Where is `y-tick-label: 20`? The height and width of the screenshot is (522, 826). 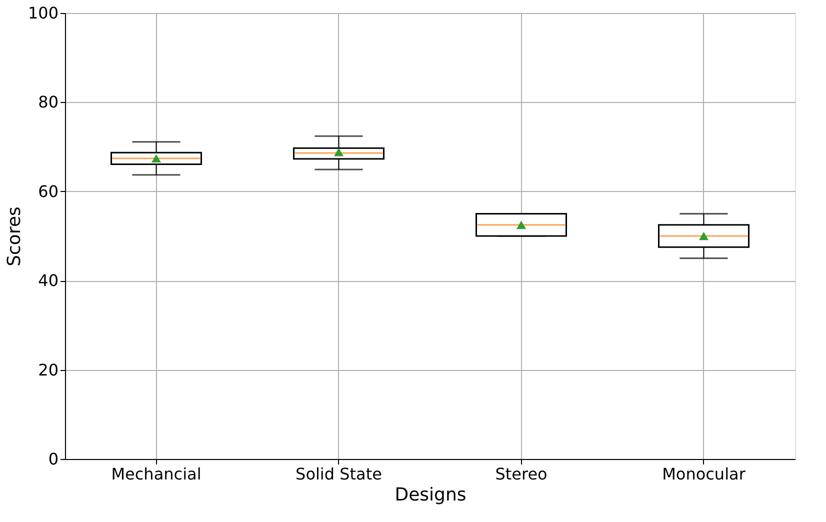
y-tick-label: 20 is located at coordinates (48, 370).